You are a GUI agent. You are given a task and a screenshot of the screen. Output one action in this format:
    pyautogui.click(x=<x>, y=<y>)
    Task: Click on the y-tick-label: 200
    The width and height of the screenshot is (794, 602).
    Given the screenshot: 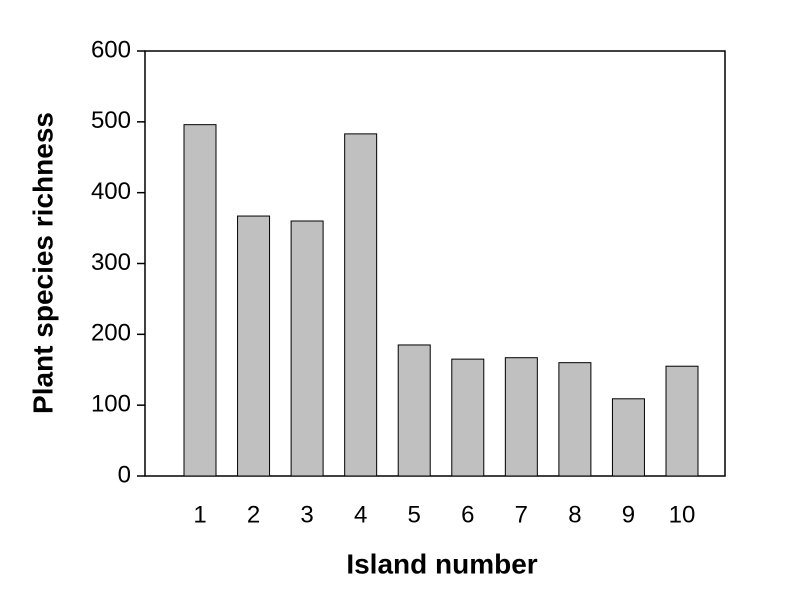 What is the action you would take?
    pyautogui.click(x=111, y=333)
    